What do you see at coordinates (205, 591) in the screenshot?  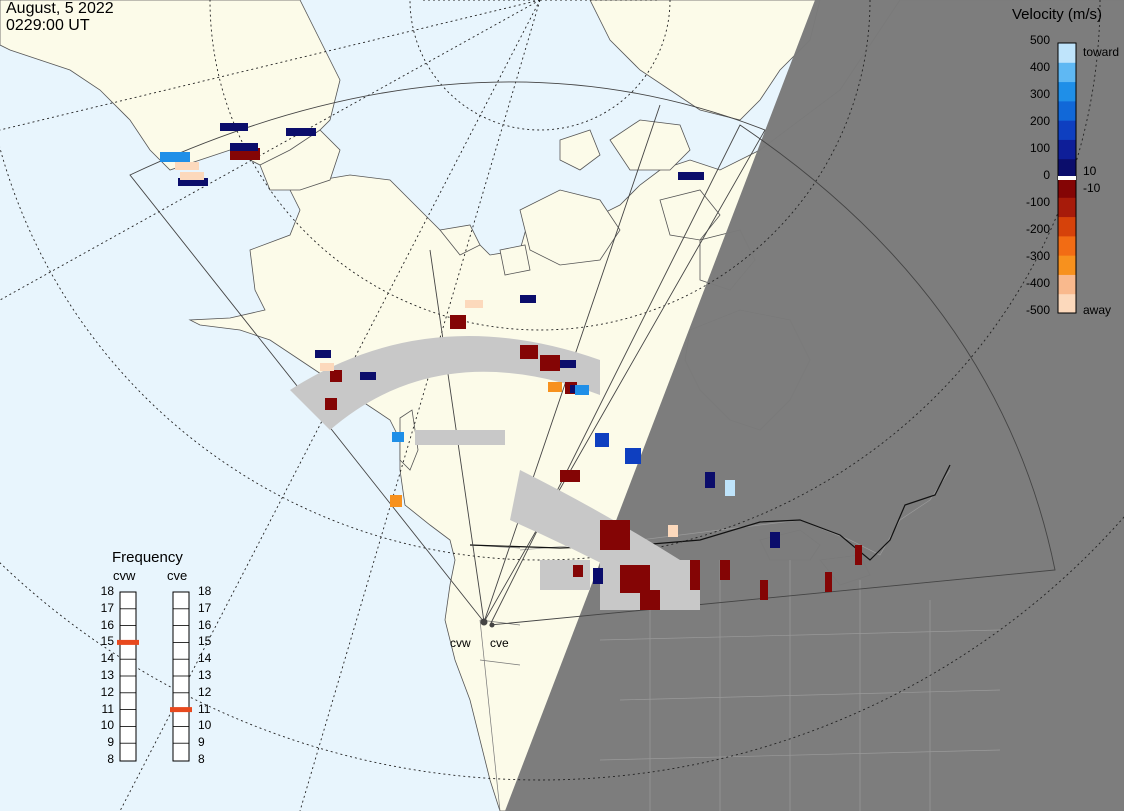 I see `frequency-tick-right: 18` at bounding box center [205, 591].